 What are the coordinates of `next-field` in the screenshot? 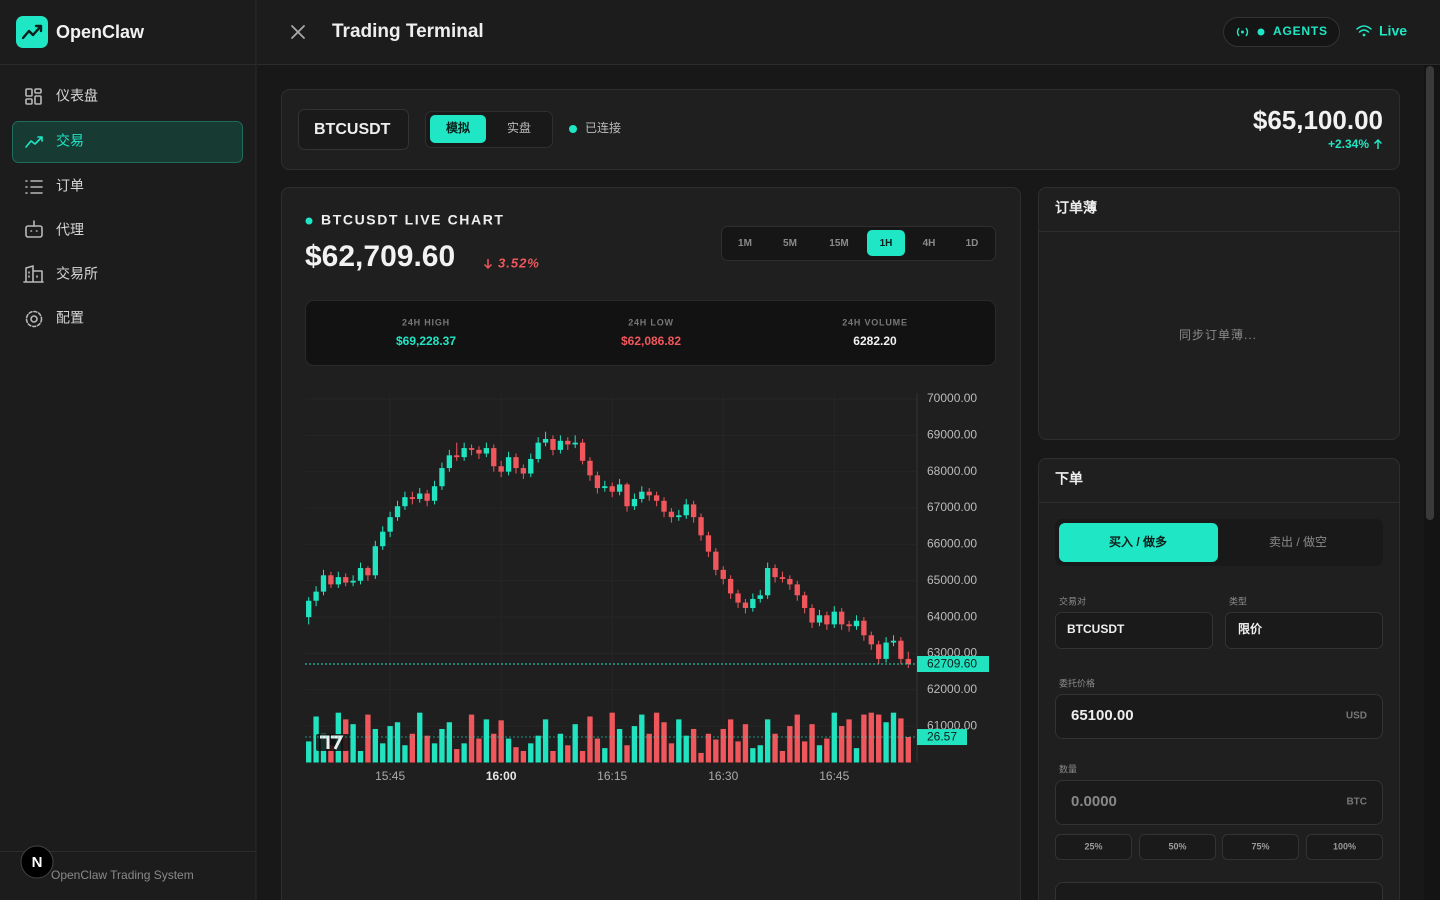 It's located at (1219, 891).